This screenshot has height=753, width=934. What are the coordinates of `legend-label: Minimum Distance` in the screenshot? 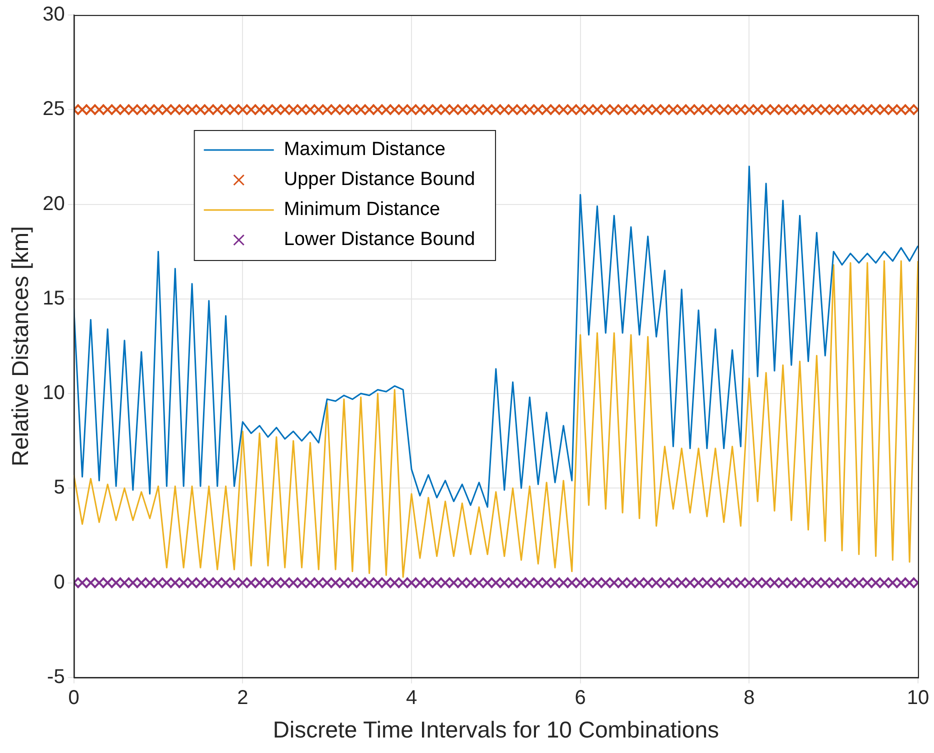 It's located at (362, 209).